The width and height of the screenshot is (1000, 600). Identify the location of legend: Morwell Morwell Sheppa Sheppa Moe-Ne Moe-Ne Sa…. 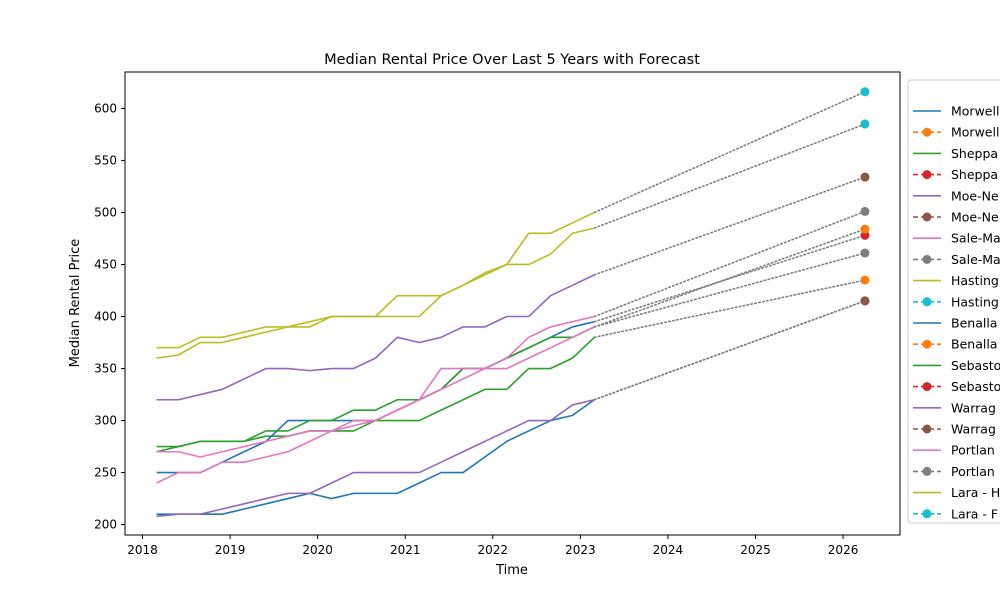
(953, 301).